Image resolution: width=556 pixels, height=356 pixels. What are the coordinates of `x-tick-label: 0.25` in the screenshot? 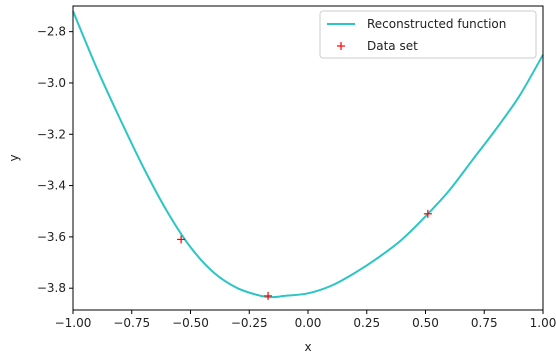 It's located at (366, 323).